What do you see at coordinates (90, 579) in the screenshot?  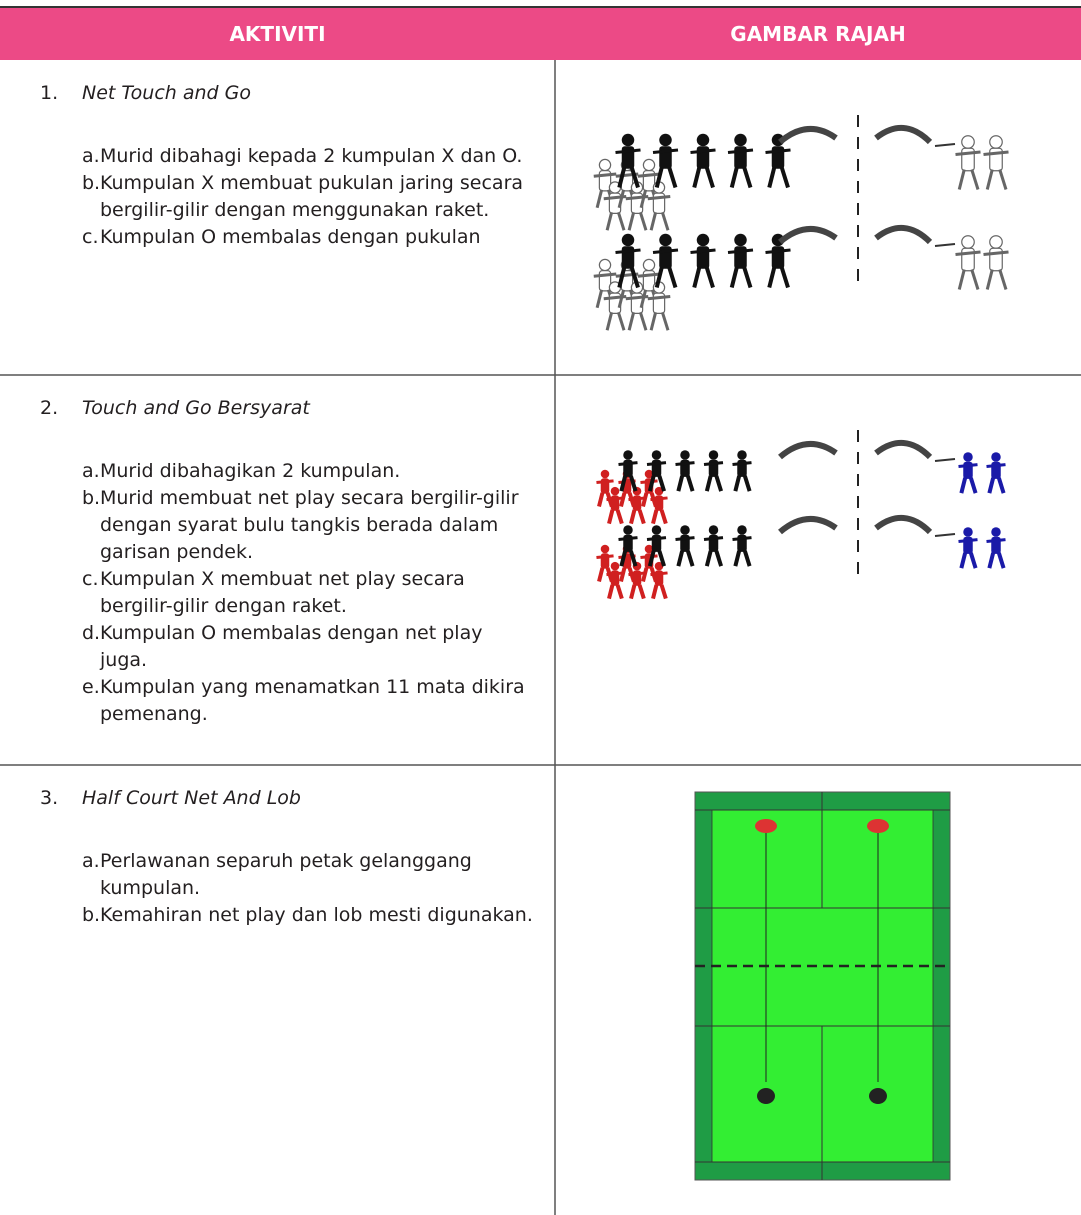 I see `item-letter: c.` at bounding box center [90, 579].